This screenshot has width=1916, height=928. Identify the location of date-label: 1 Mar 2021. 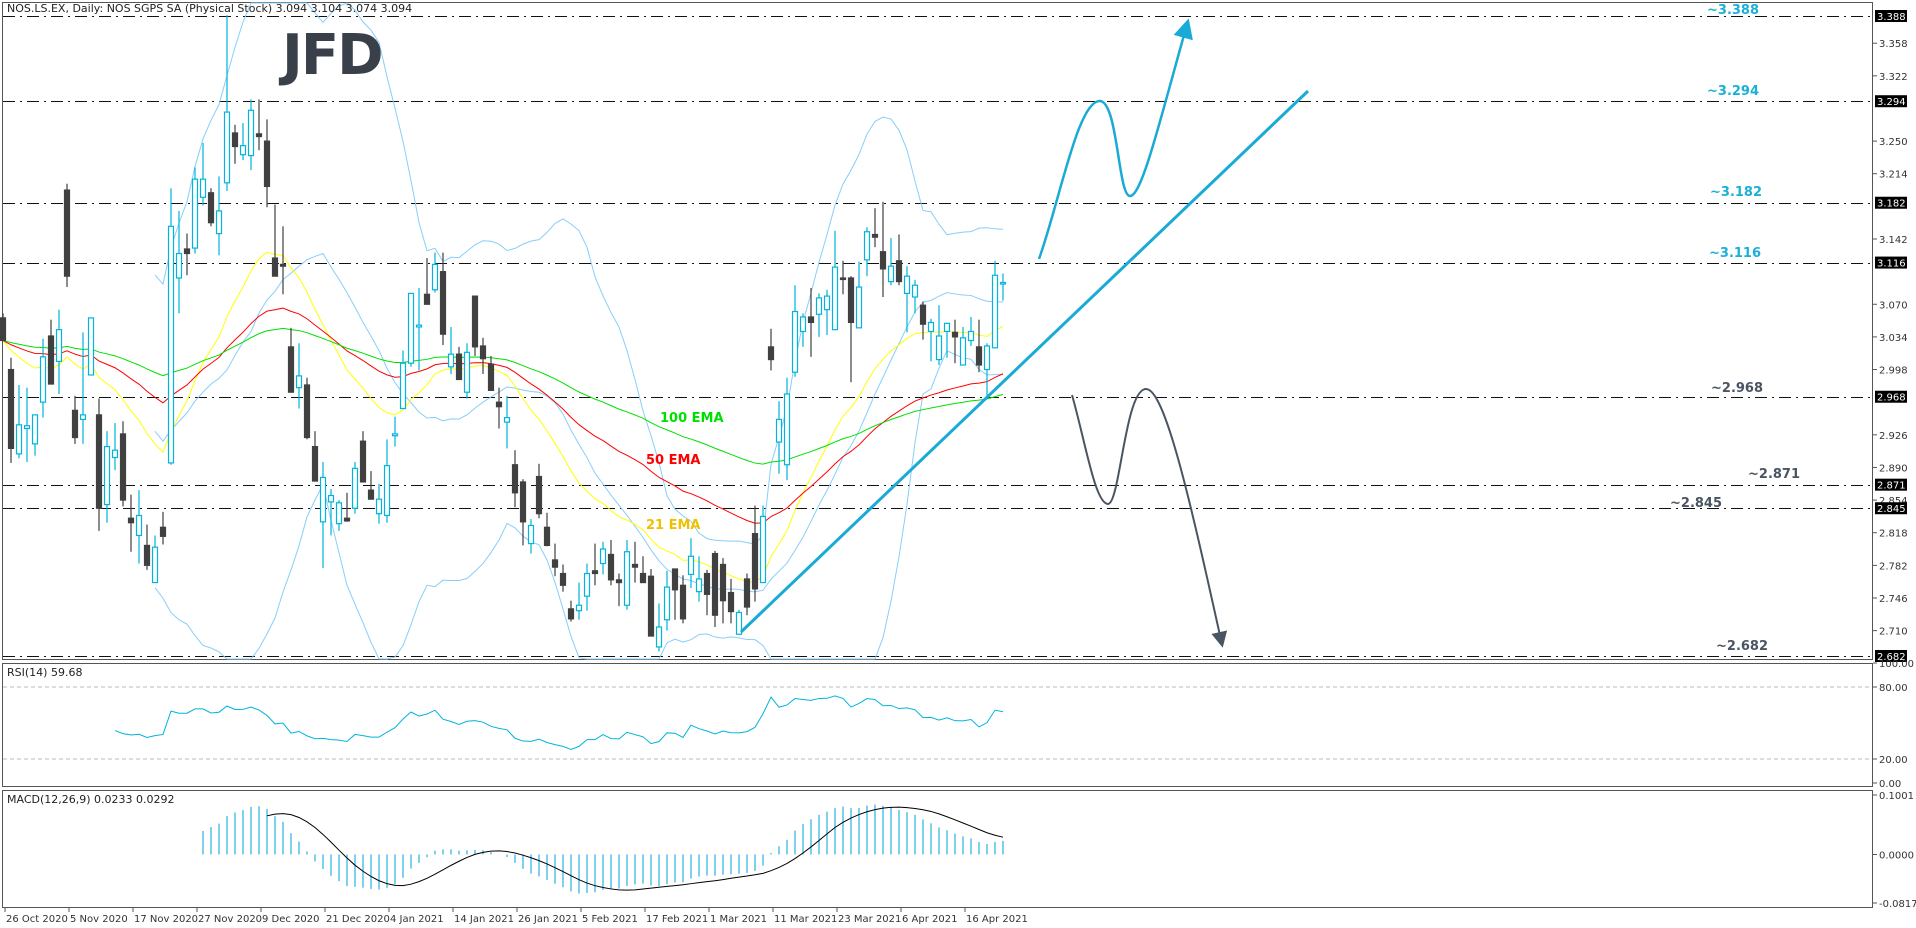
(738, 919).